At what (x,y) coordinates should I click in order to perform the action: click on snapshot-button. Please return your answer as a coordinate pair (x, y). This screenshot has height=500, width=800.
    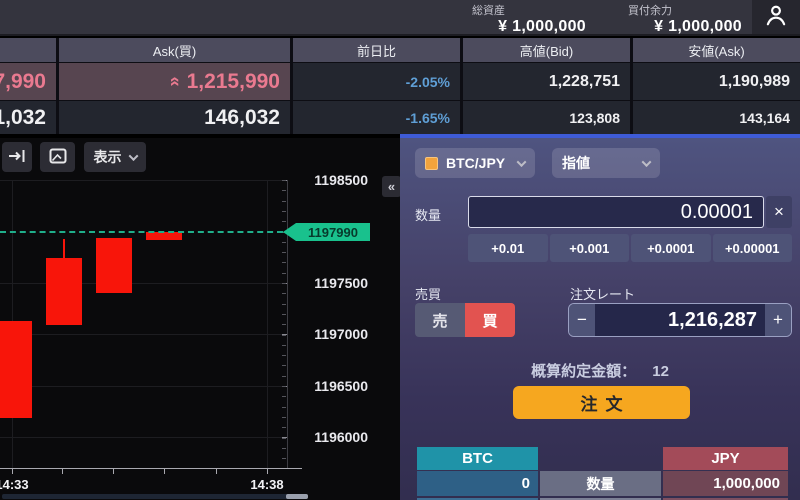
    Looking at the image, I should click on (57, 157).